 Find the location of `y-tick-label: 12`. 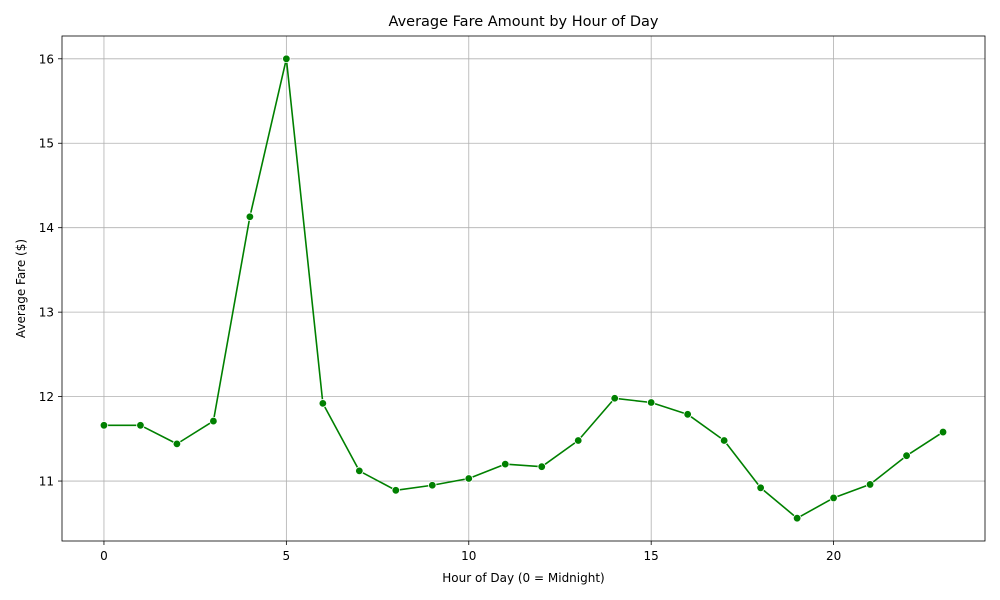

y-tick-label: 12 is located at coordinates (46, 397).